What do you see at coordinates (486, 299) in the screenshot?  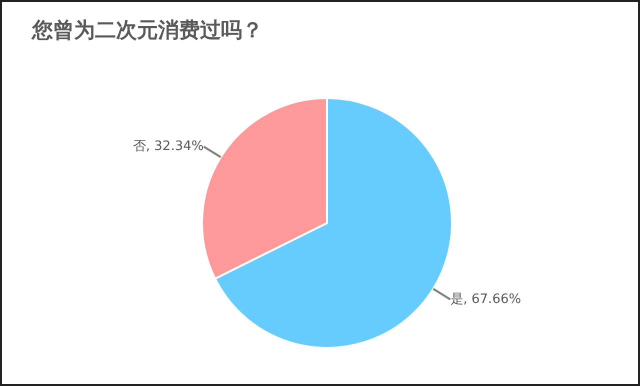 I see `slice-label: 是, 67.66%` at bounding box center [486, 299].